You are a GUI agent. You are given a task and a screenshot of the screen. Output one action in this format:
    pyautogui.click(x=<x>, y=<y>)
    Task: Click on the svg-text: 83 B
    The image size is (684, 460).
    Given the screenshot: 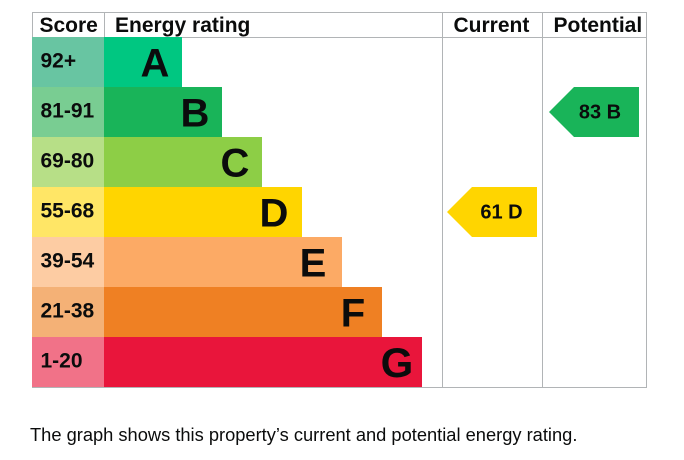 What is the action you would take?
    pyautogui.click(x=599, y=112)
    